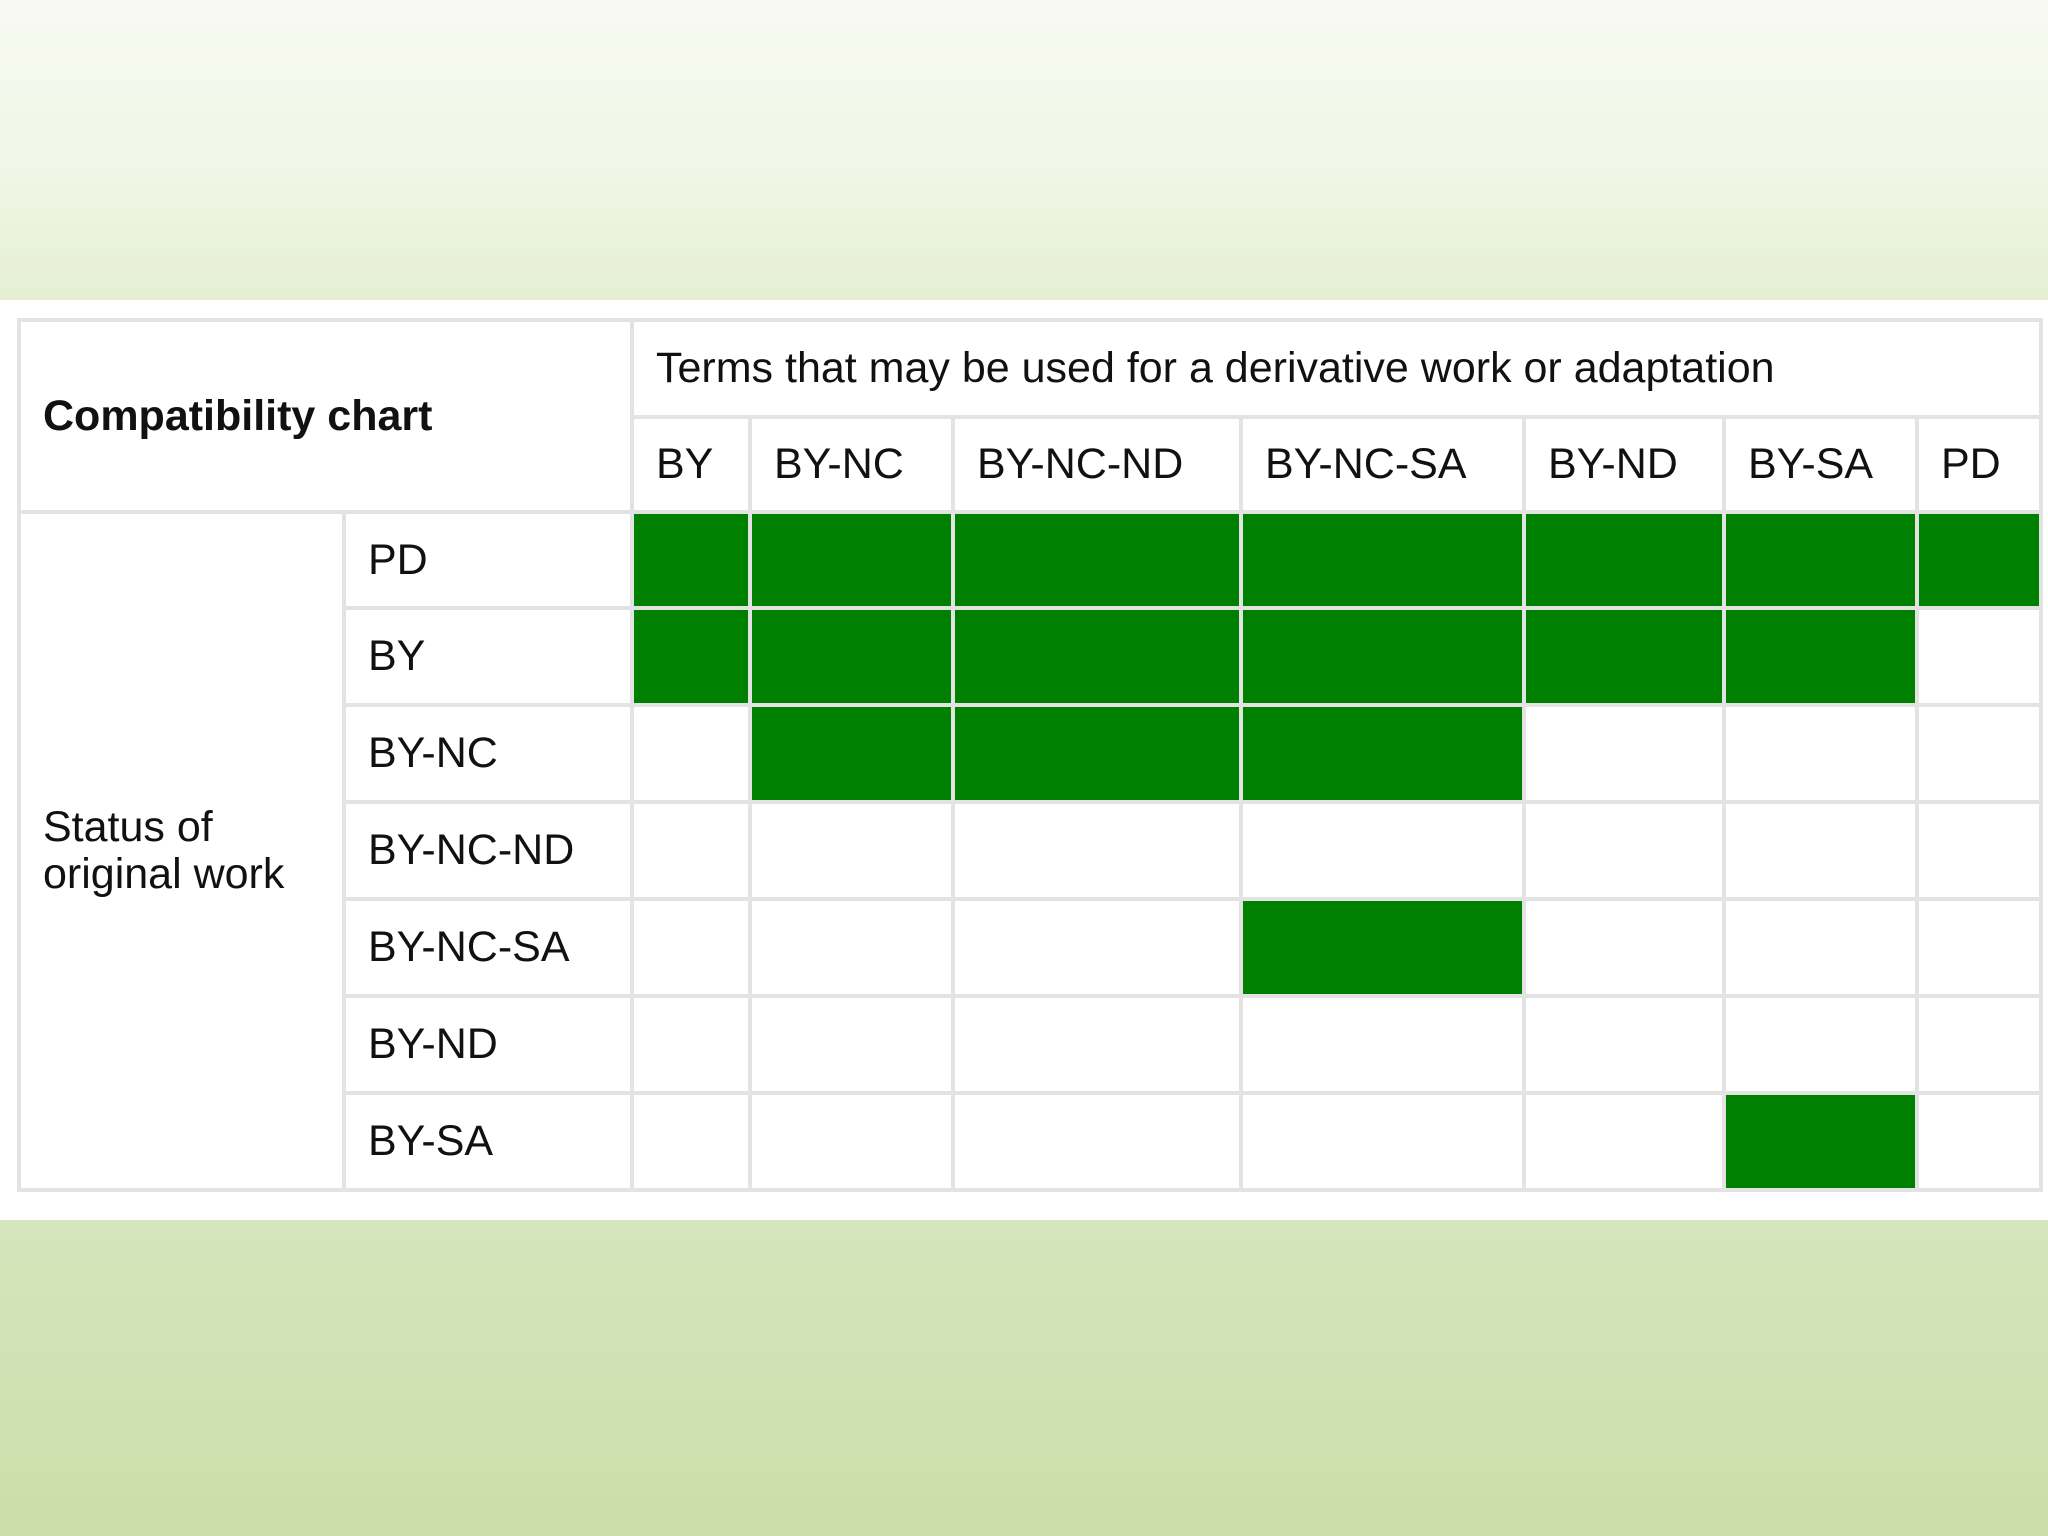 This screenshot has width=2048, height=1536. What do you see at coordinates (851, 464) in the screenshot?
I see `column-header: BY-NC` at bounding box center [851, 464].